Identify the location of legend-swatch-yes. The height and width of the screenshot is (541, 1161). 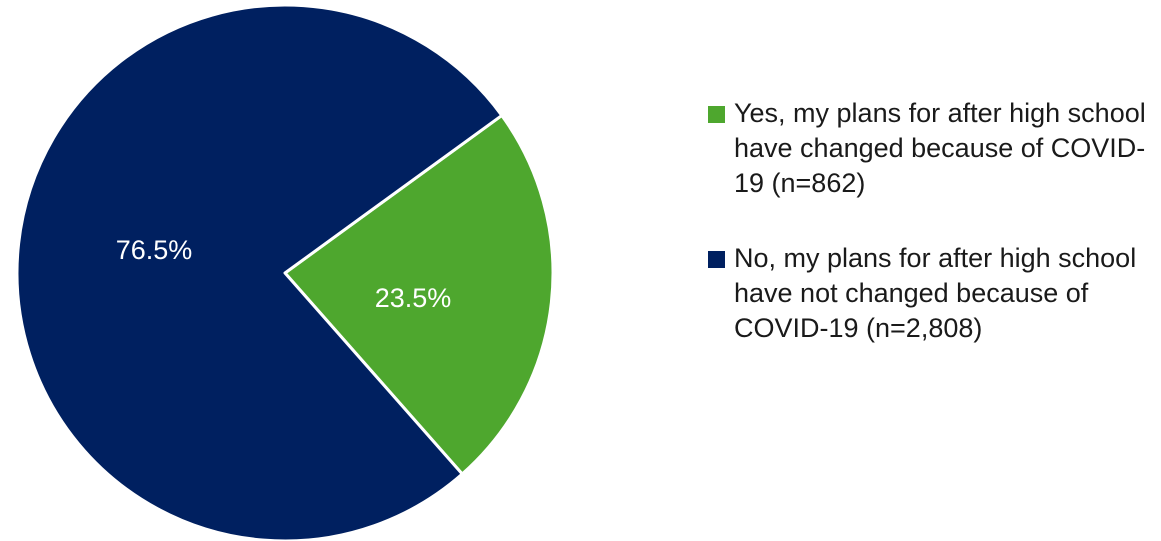
(716, 114).